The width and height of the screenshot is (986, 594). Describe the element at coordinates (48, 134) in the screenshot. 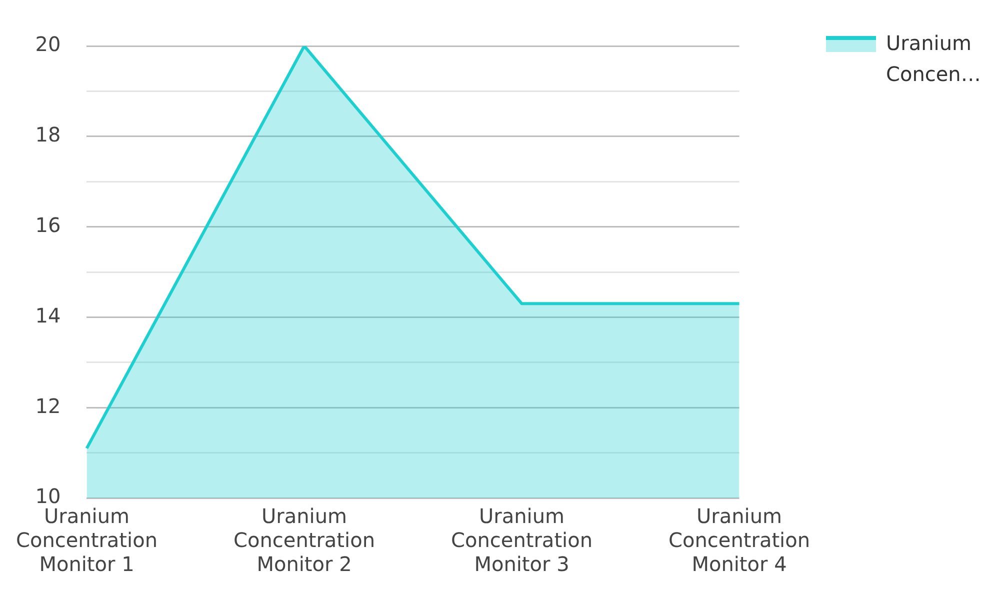

I see `y-tick-label: 18` at that location.